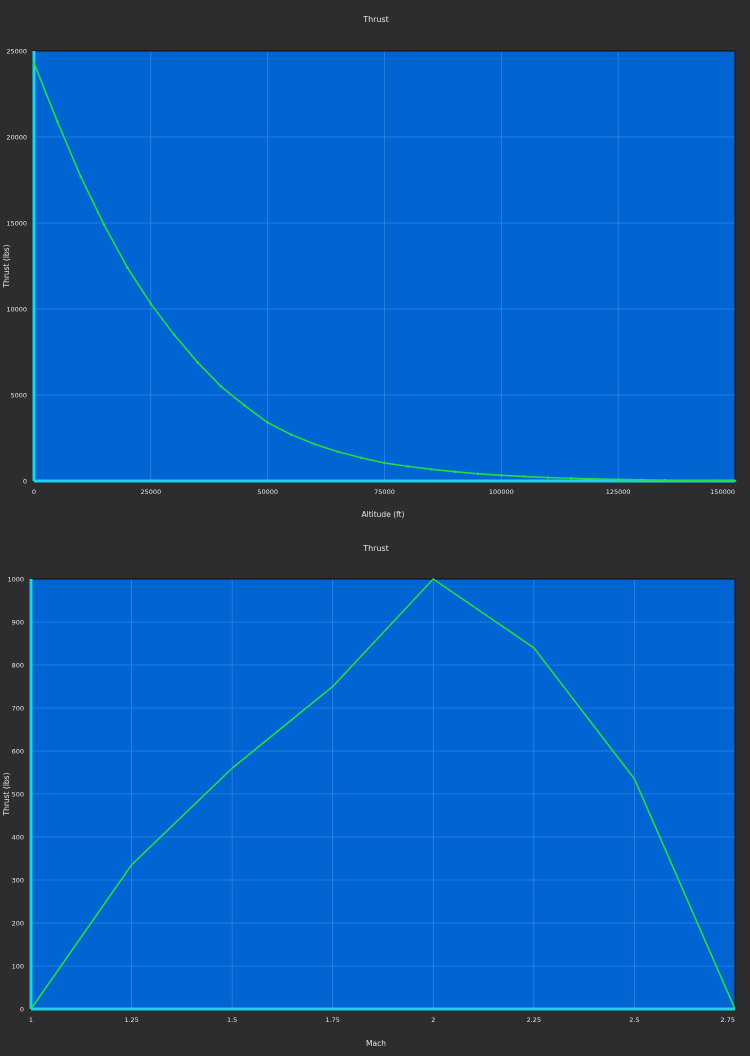 This screenshot has height=1056, width=750. Describe the element at coordinates (18, 752) in the screenshot. I see `y-tick-label: 600` at that location.